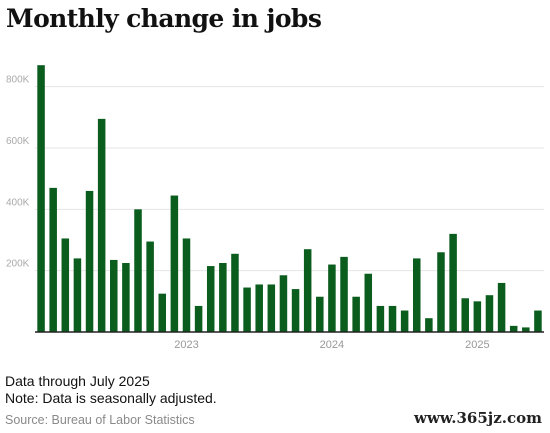 This screenshot has height=433, width=550. I want to click on y-tick-label: 600K, so click(18, 141).